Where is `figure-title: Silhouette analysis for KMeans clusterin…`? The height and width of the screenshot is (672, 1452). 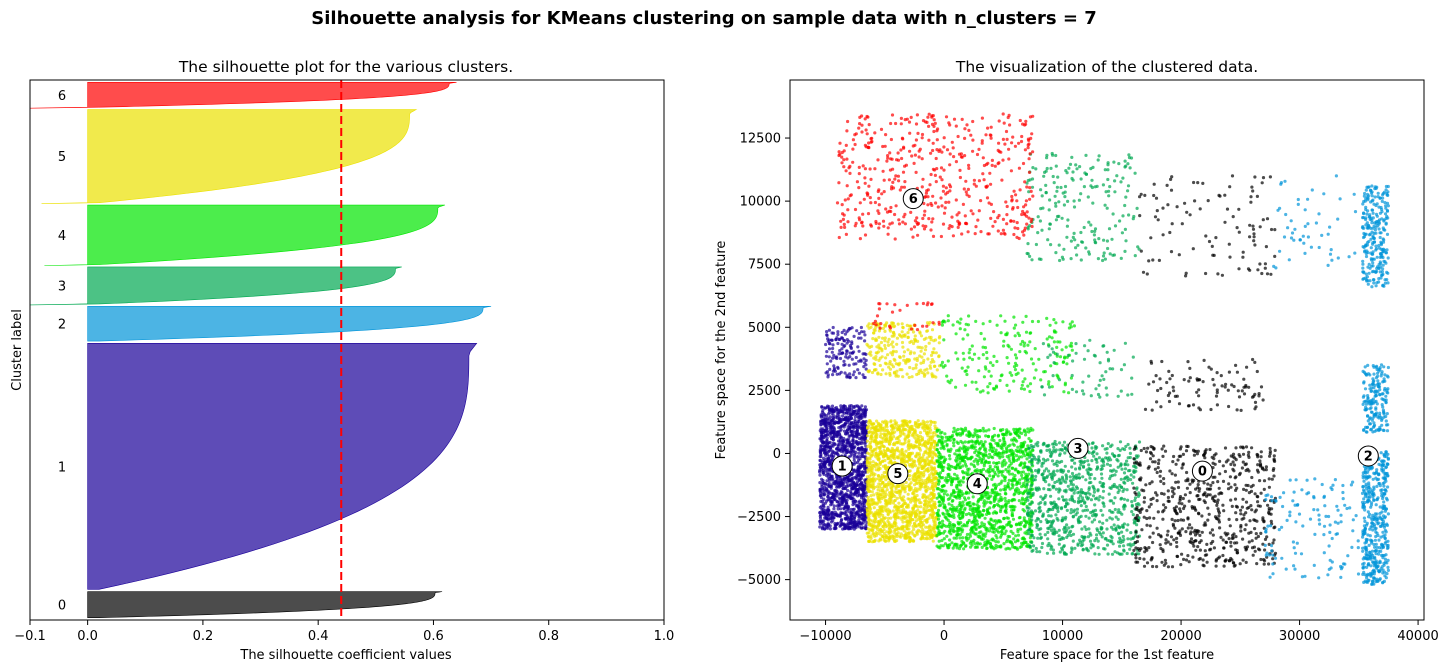 figure-title: Silhouette analysis for KMeans clusterin… is located at coordinates (703, 18).